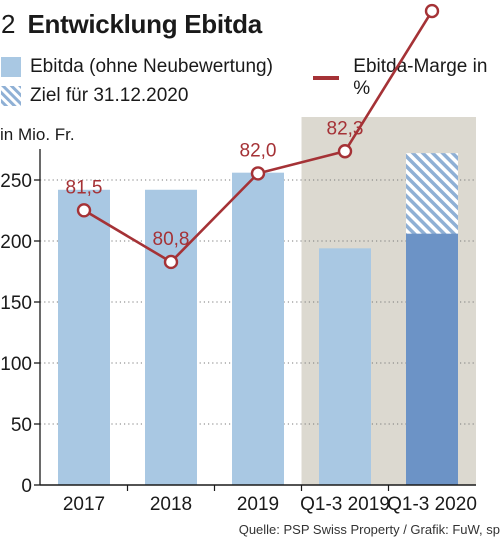 The width and height of the screenshot is (500, 545). What do you see at coordinates (171, 504) in the screenshot?
I see `x-tick-label: 2018` at bounding box center [171, 504].